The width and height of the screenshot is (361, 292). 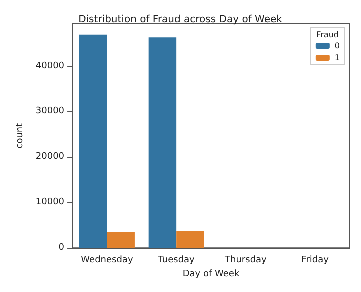 What do you see at coordinates (337, 46) in the screenshot?
I see `legend-label: 0` at bounding box center [337, 46].